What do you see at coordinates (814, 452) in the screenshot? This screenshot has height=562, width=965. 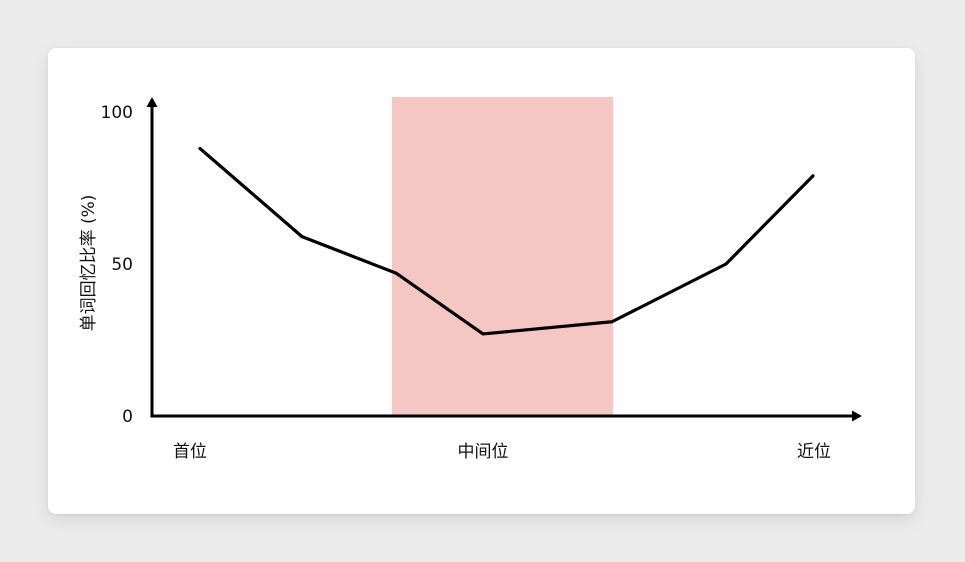 I see `x-tick-label: 近位` at bounding box center [814, 452].